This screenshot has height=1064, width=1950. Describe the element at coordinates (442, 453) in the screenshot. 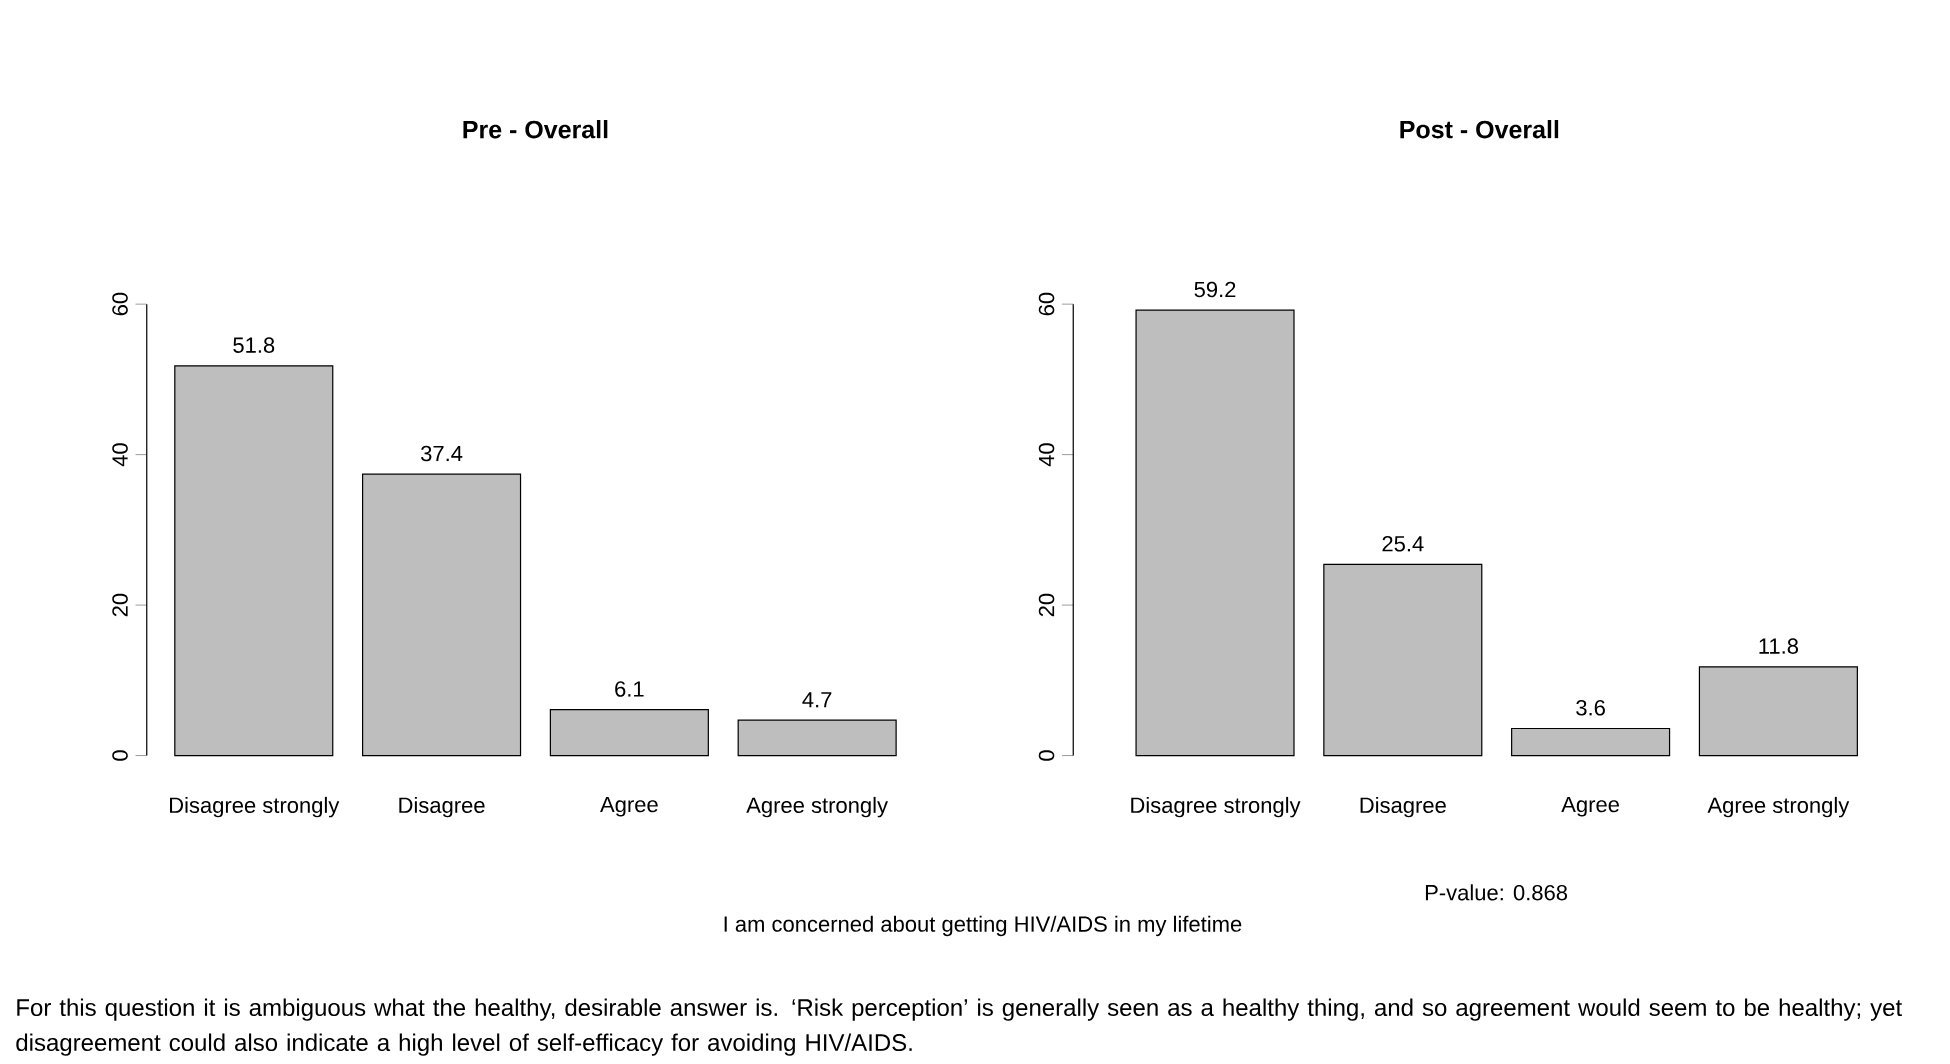

I see `data-label: 37.4` at that location.